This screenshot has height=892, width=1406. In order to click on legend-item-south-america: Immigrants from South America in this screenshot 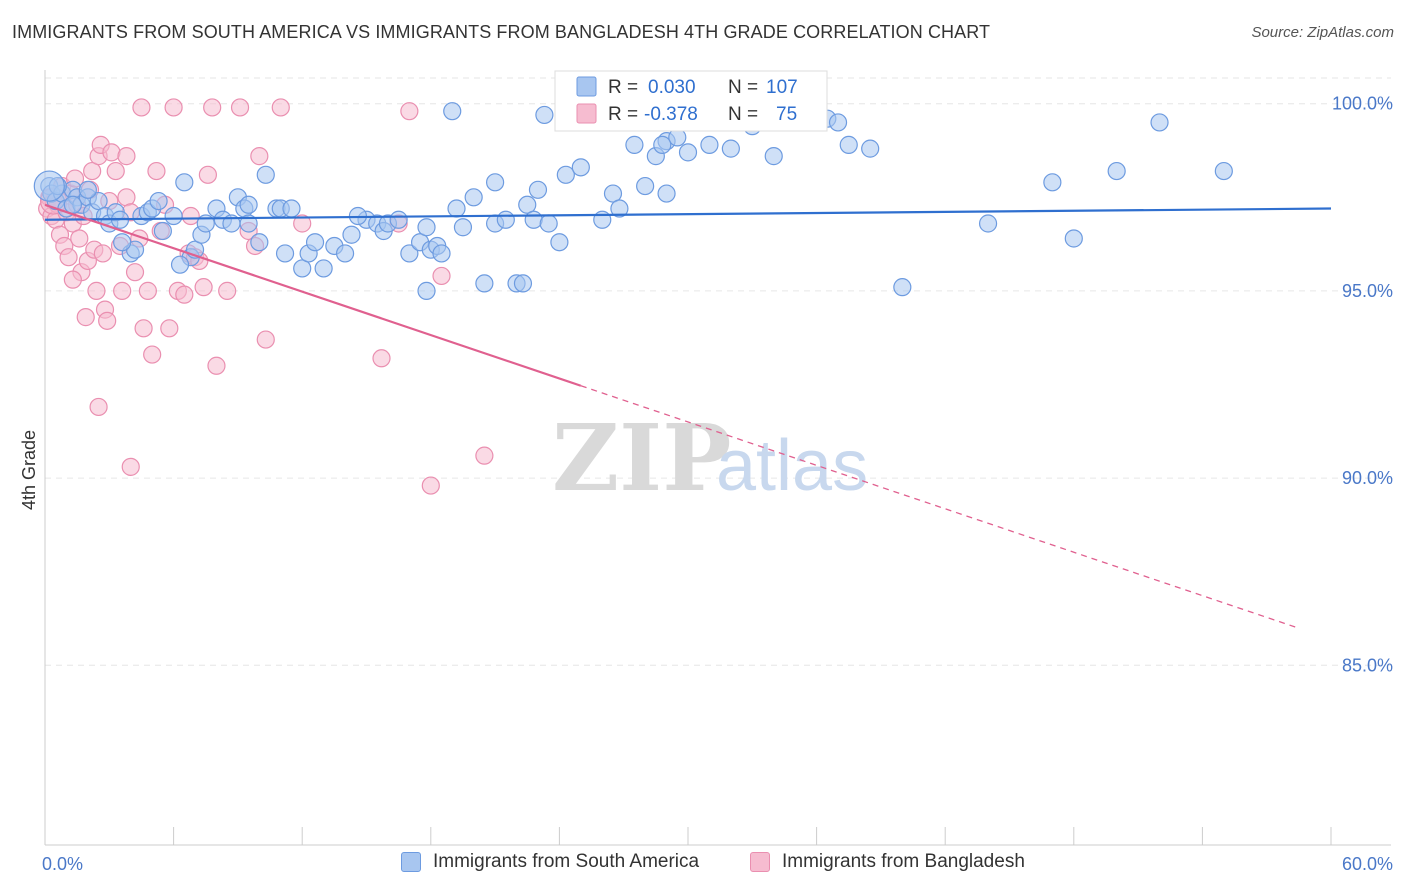, I will do `click(550, 862)`.